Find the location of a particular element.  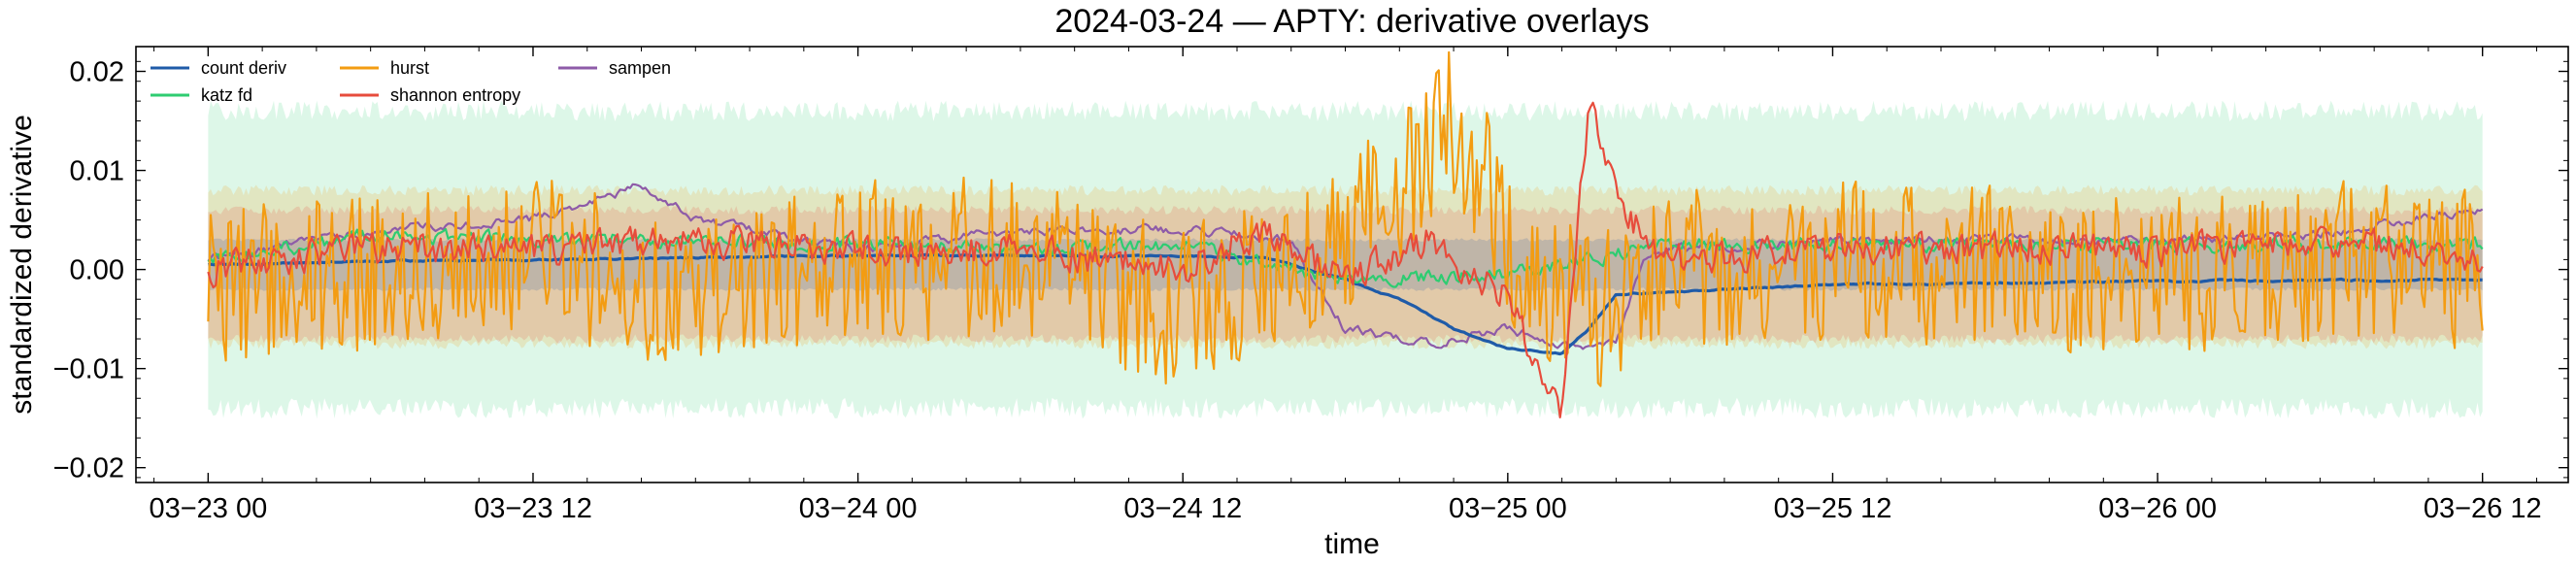

x-axis-label: time is located at coordinates (1352, 544).